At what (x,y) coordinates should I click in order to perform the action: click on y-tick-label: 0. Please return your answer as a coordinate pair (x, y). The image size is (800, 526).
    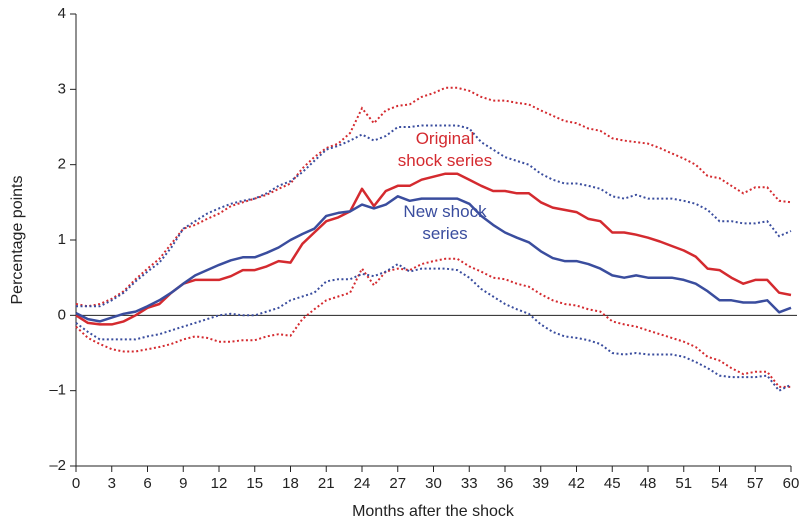
    Looking at the image, I should click on (62, 314).